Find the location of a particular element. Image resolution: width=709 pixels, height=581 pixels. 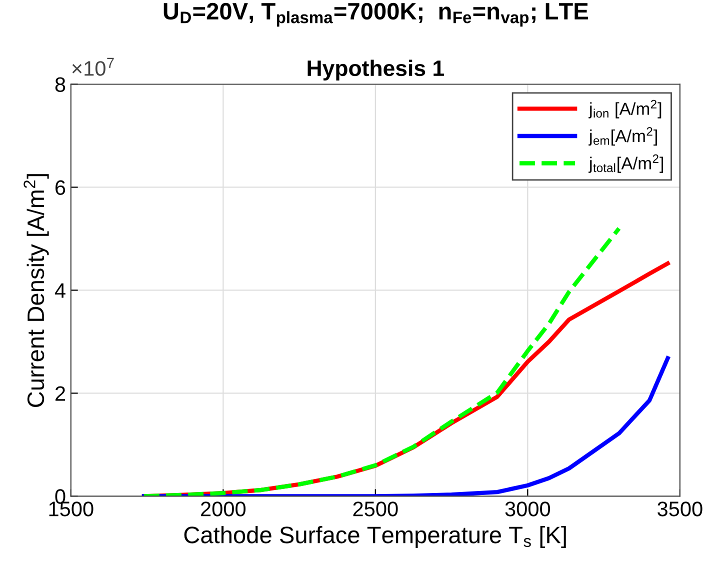

text: ×10$^{7}$ is located at coordinates (93, 67).